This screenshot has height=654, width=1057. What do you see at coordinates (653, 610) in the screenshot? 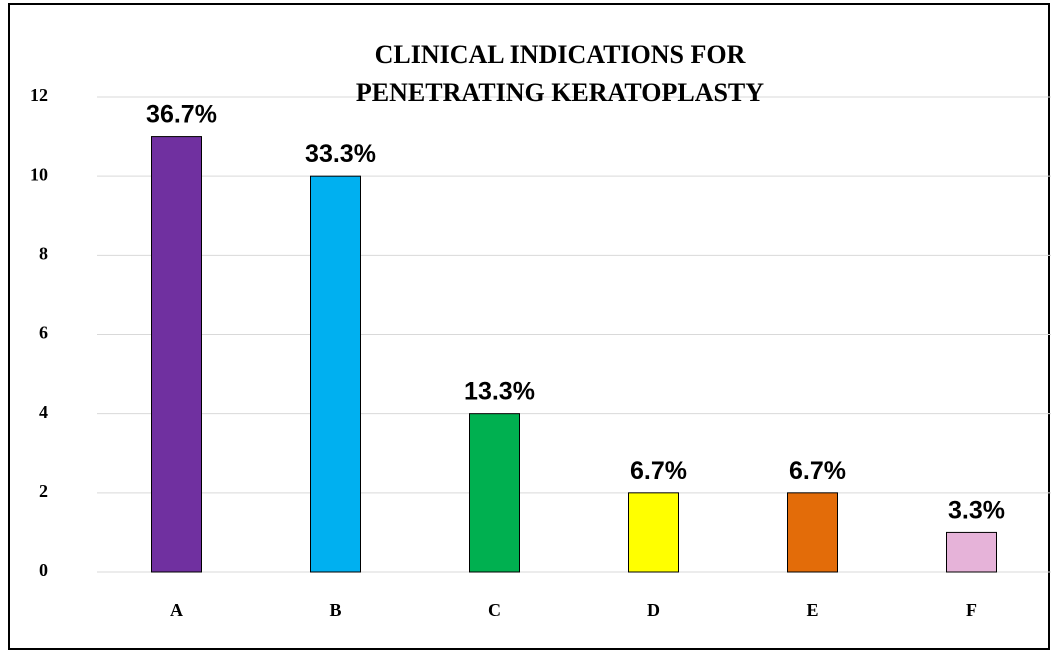
I see `x-tick-label: D` at bounding box center [653, 610].